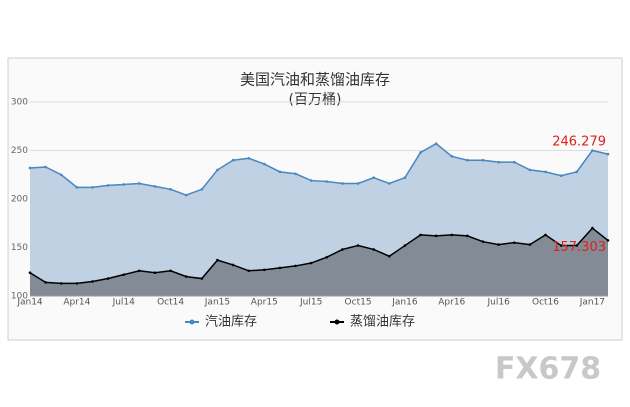 The height and width of the screenshot is (407, 630). Describe the element at coordinates (19, 151) in the screenshot. I see `y-tick-label: 250` at that location.